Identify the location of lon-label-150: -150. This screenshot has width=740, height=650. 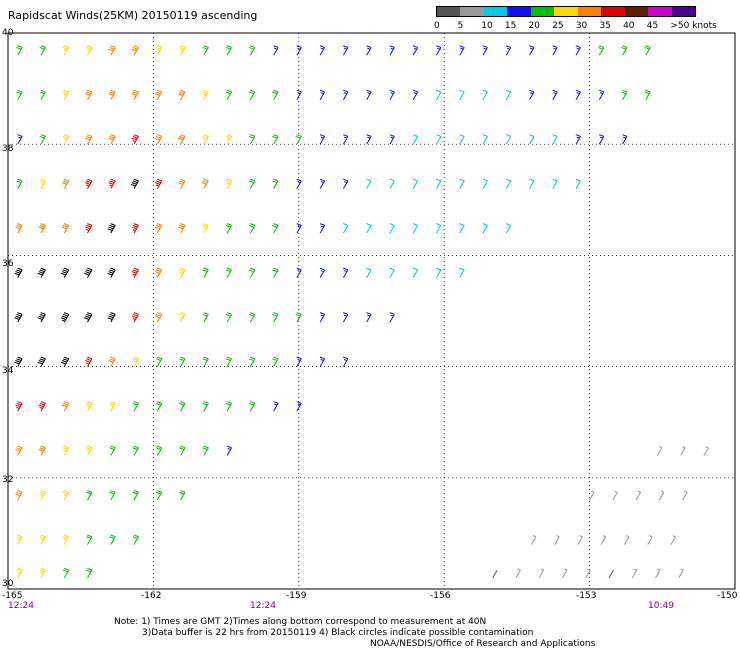
(727, 596).